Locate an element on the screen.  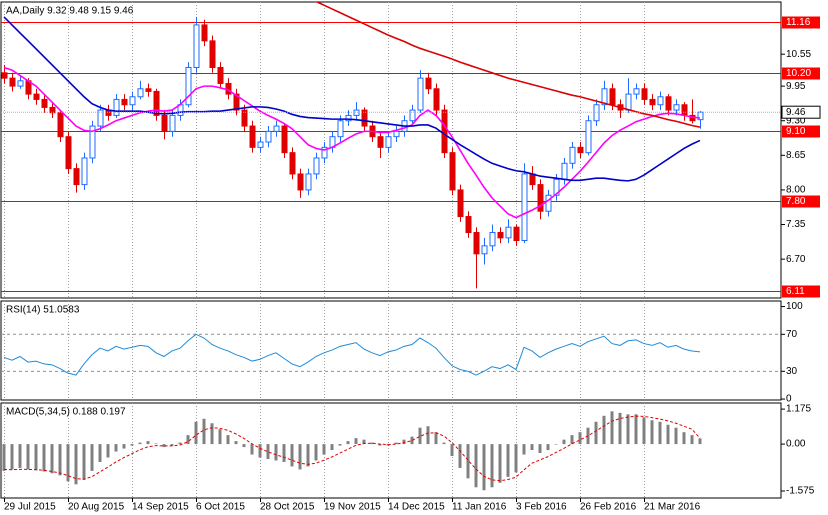
panel-title: AA,Daily 9.32 9.48 9.15 9.46 is located at coordinates (70, 11).